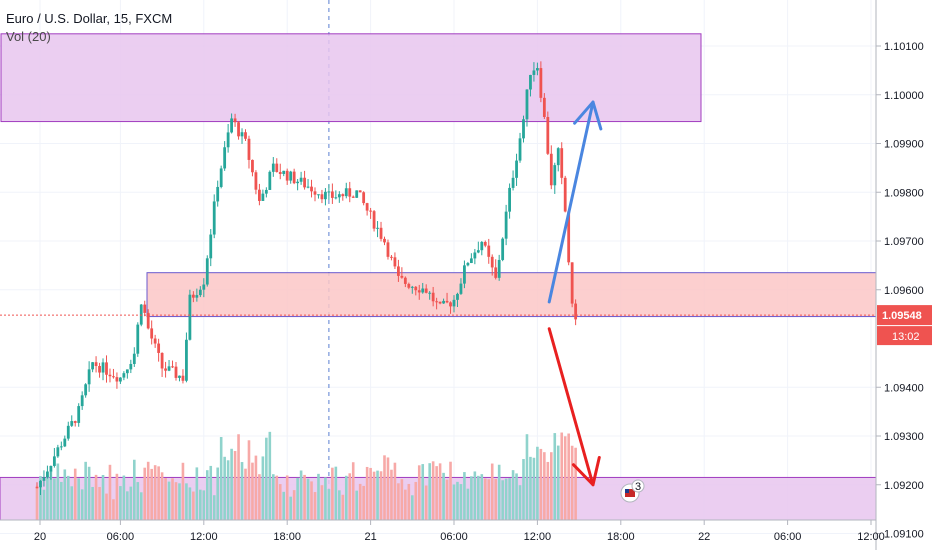 This screenshot has width=932, height=550. What do you see at coordinates (904, 437) in the screenshot?
I see `y-tick-label: 1.09300` at bounding box center [904, 437].